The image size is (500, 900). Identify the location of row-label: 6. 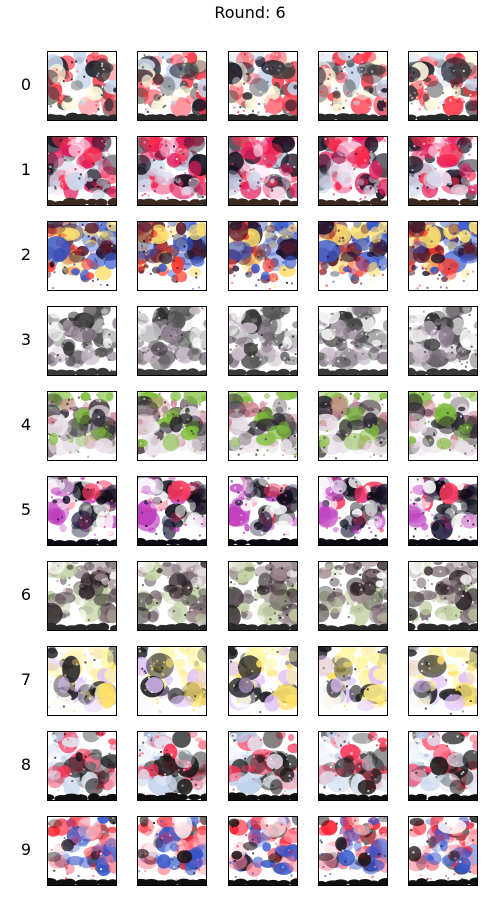
(26, 595).